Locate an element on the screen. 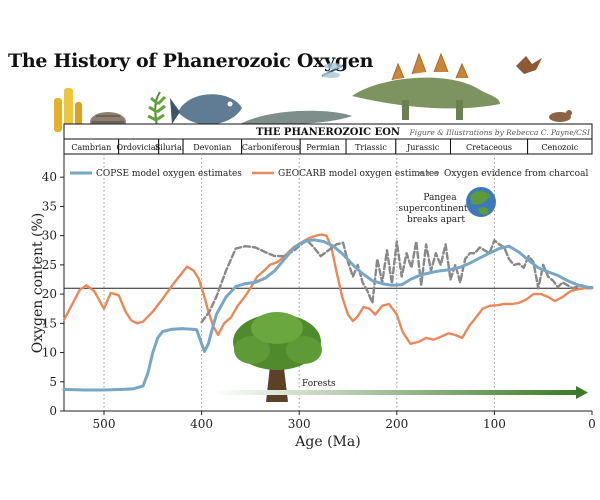  stegosaurus-icon is located at coordinates (426, 86).